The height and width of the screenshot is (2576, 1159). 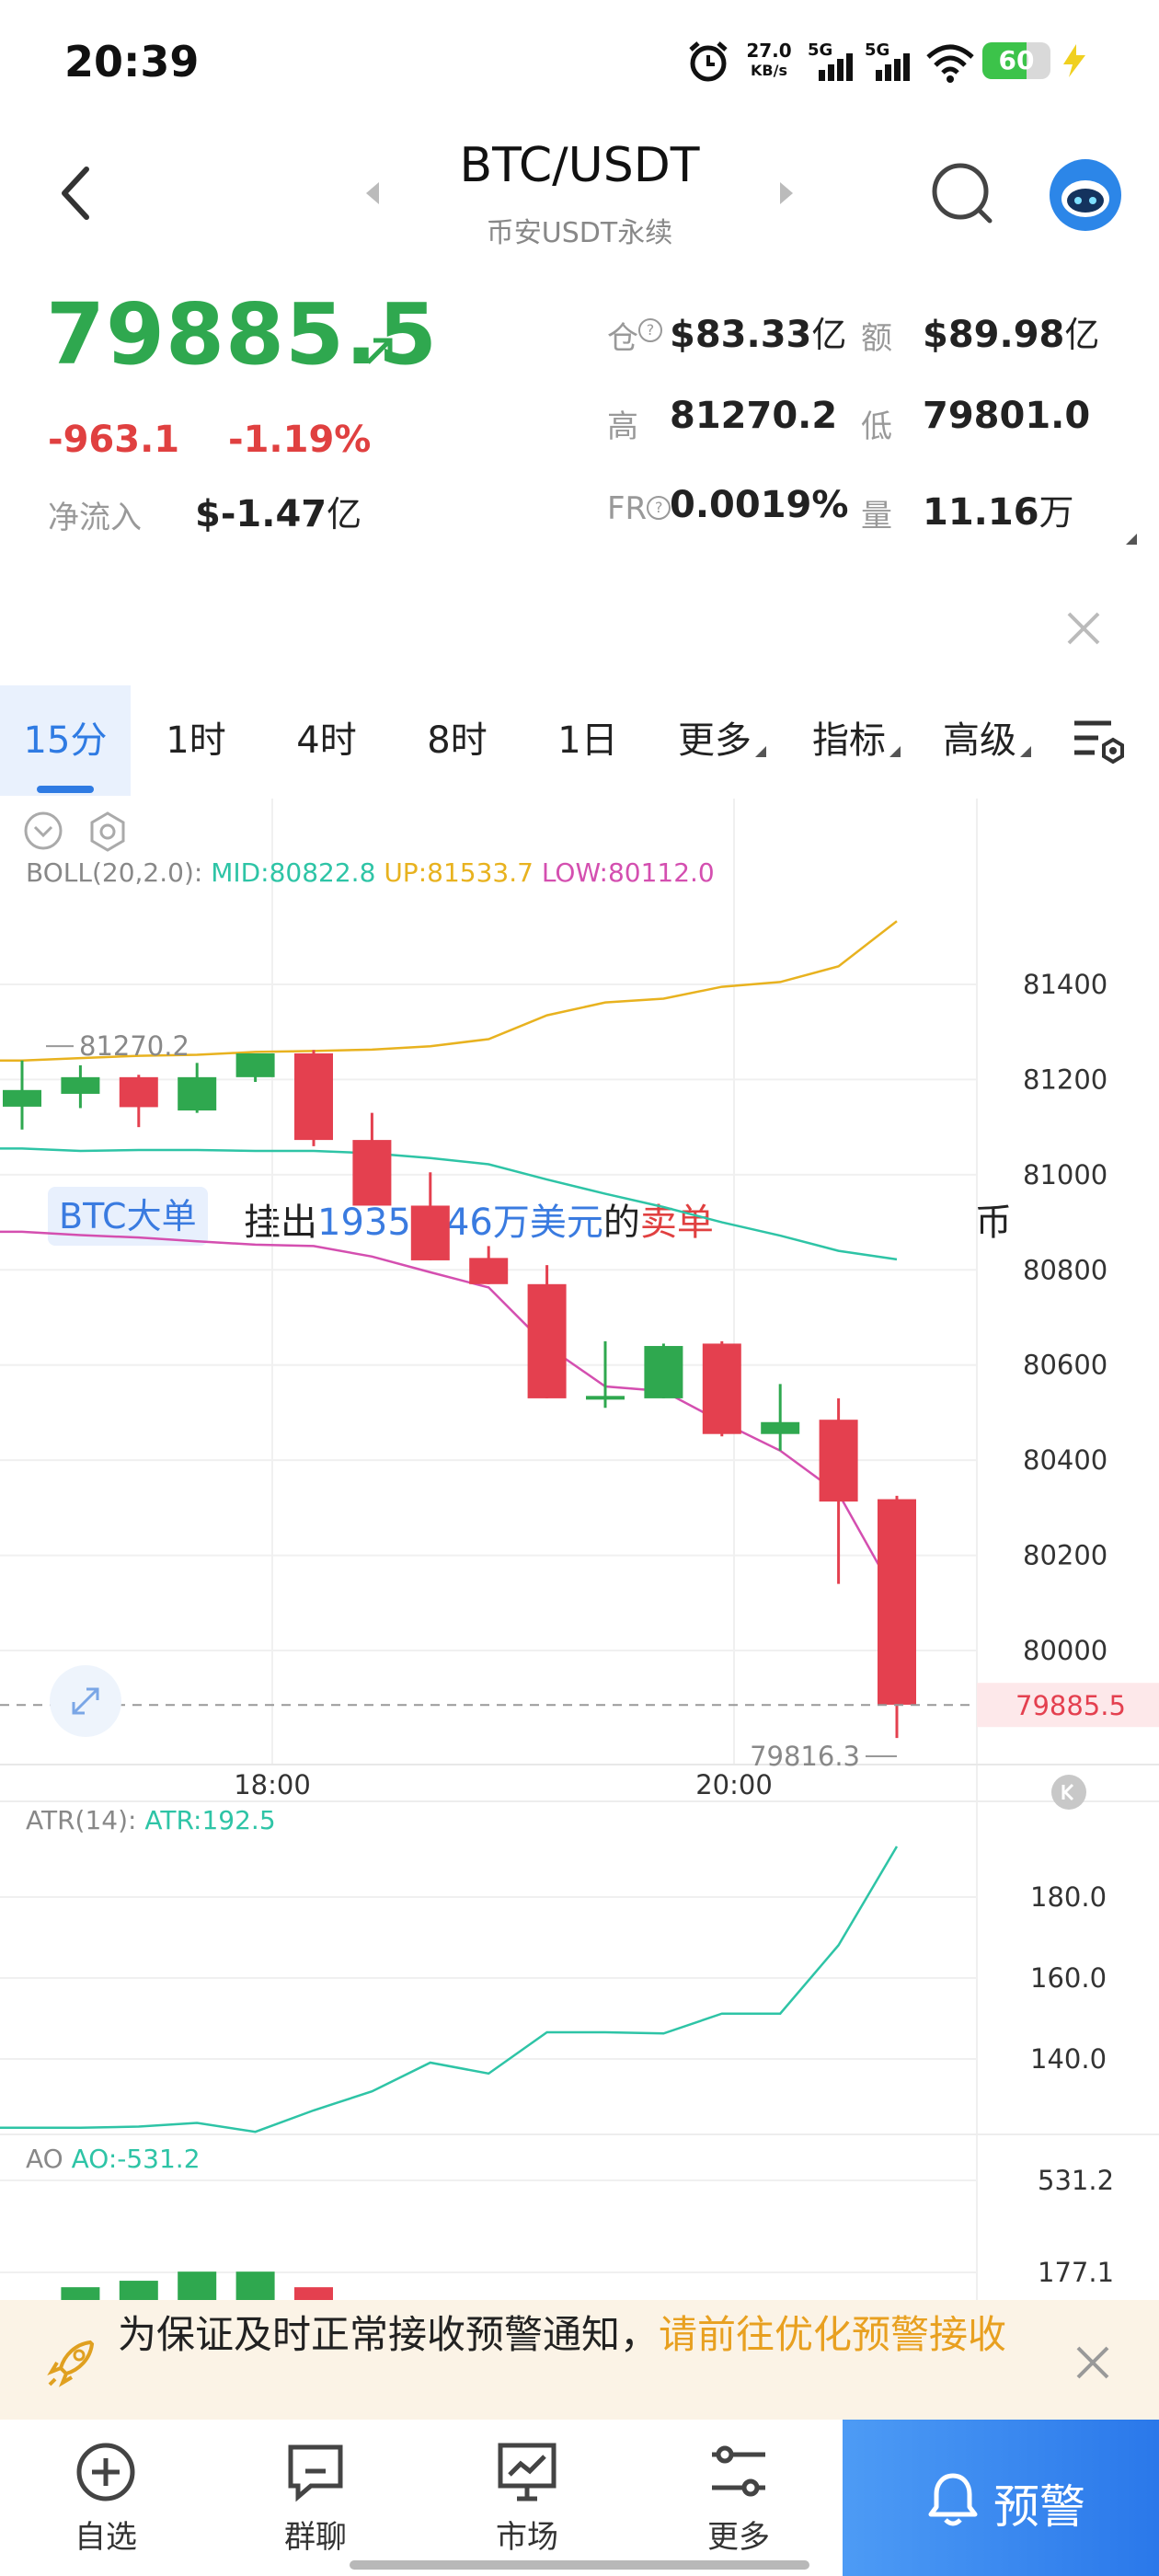 I want to click on scroll-to-latest-button, so click(x=1068, y=1792).